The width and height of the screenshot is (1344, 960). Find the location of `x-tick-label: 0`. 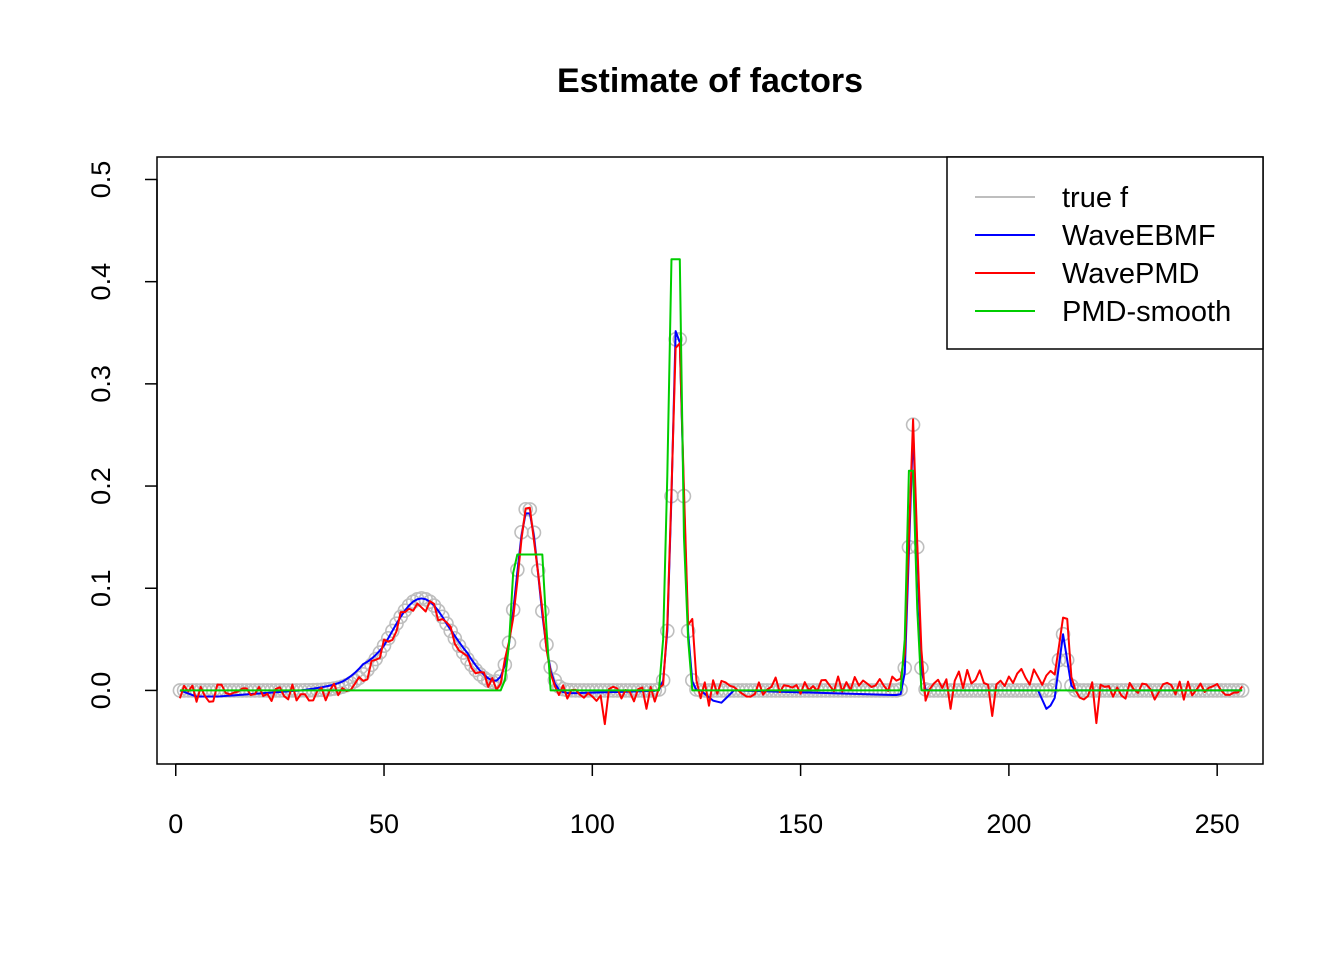

x-tick-label: 0 is located at coordinates (175, 824).